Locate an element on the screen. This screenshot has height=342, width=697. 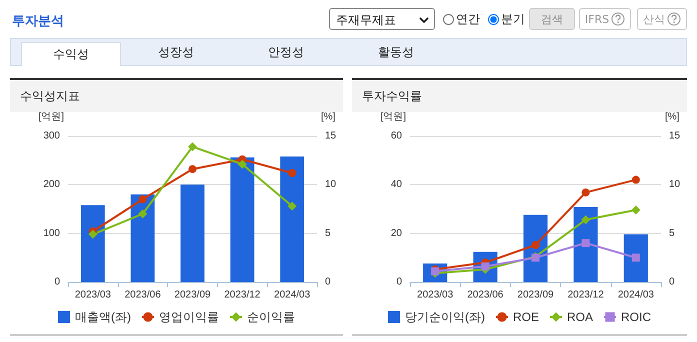
legend-label: 매출액(좌) is located at coordinates (103, 317).